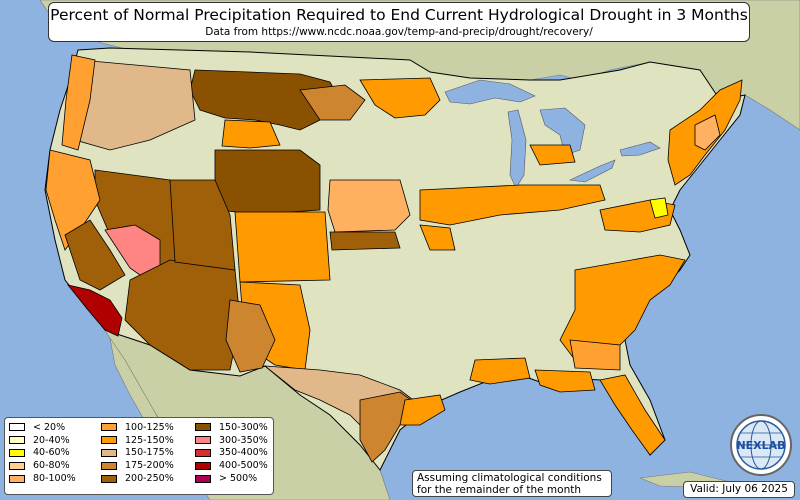  I want to click on legend-item: 80-100%, so click(42, 478).